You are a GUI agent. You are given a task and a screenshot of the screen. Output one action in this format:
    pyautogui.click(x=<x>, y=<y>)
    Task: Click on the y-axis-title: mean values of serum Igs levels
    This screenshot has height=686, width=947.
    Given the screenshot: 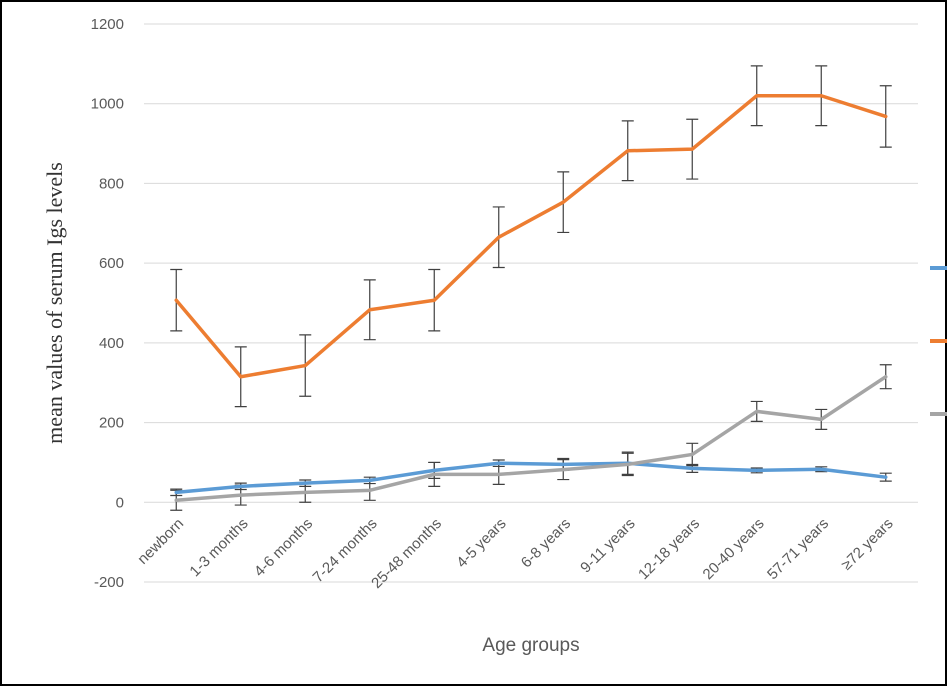 What is the action you would take?
    pyautogui.click(x=54, y=303)
    